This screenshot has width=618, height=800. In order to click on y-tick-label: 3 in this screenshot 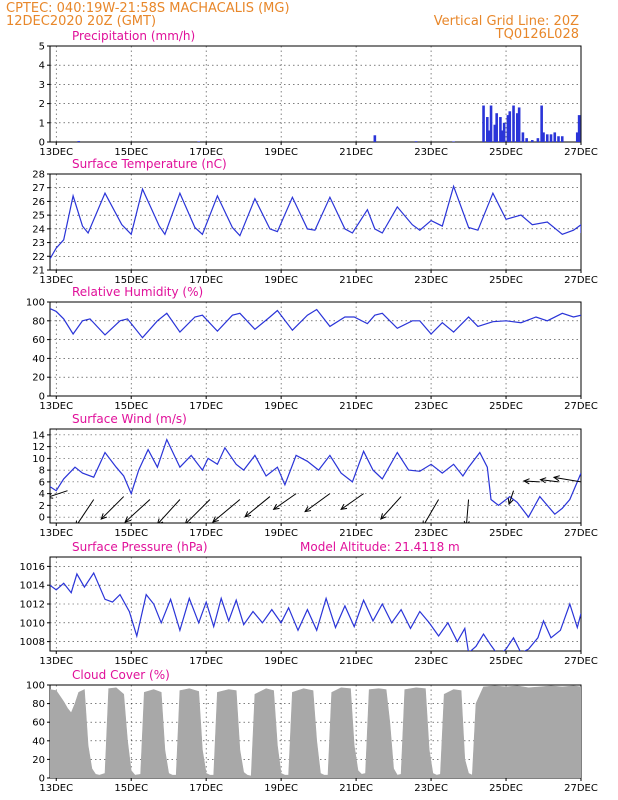, I will do `click(42, 85)`.